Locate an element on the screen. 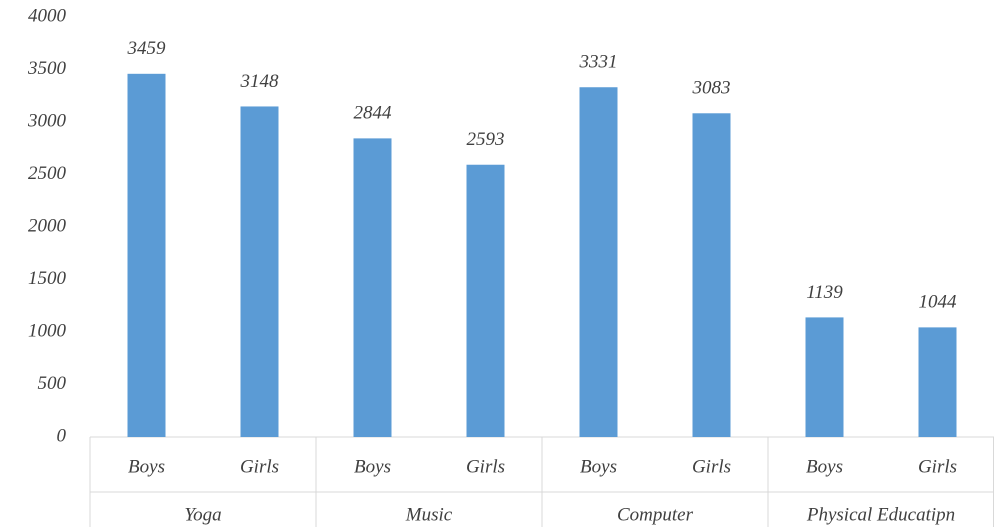 The height and width of the screenshot is (527, 994). data-label: 2593 is located at coordinates (486, 139).